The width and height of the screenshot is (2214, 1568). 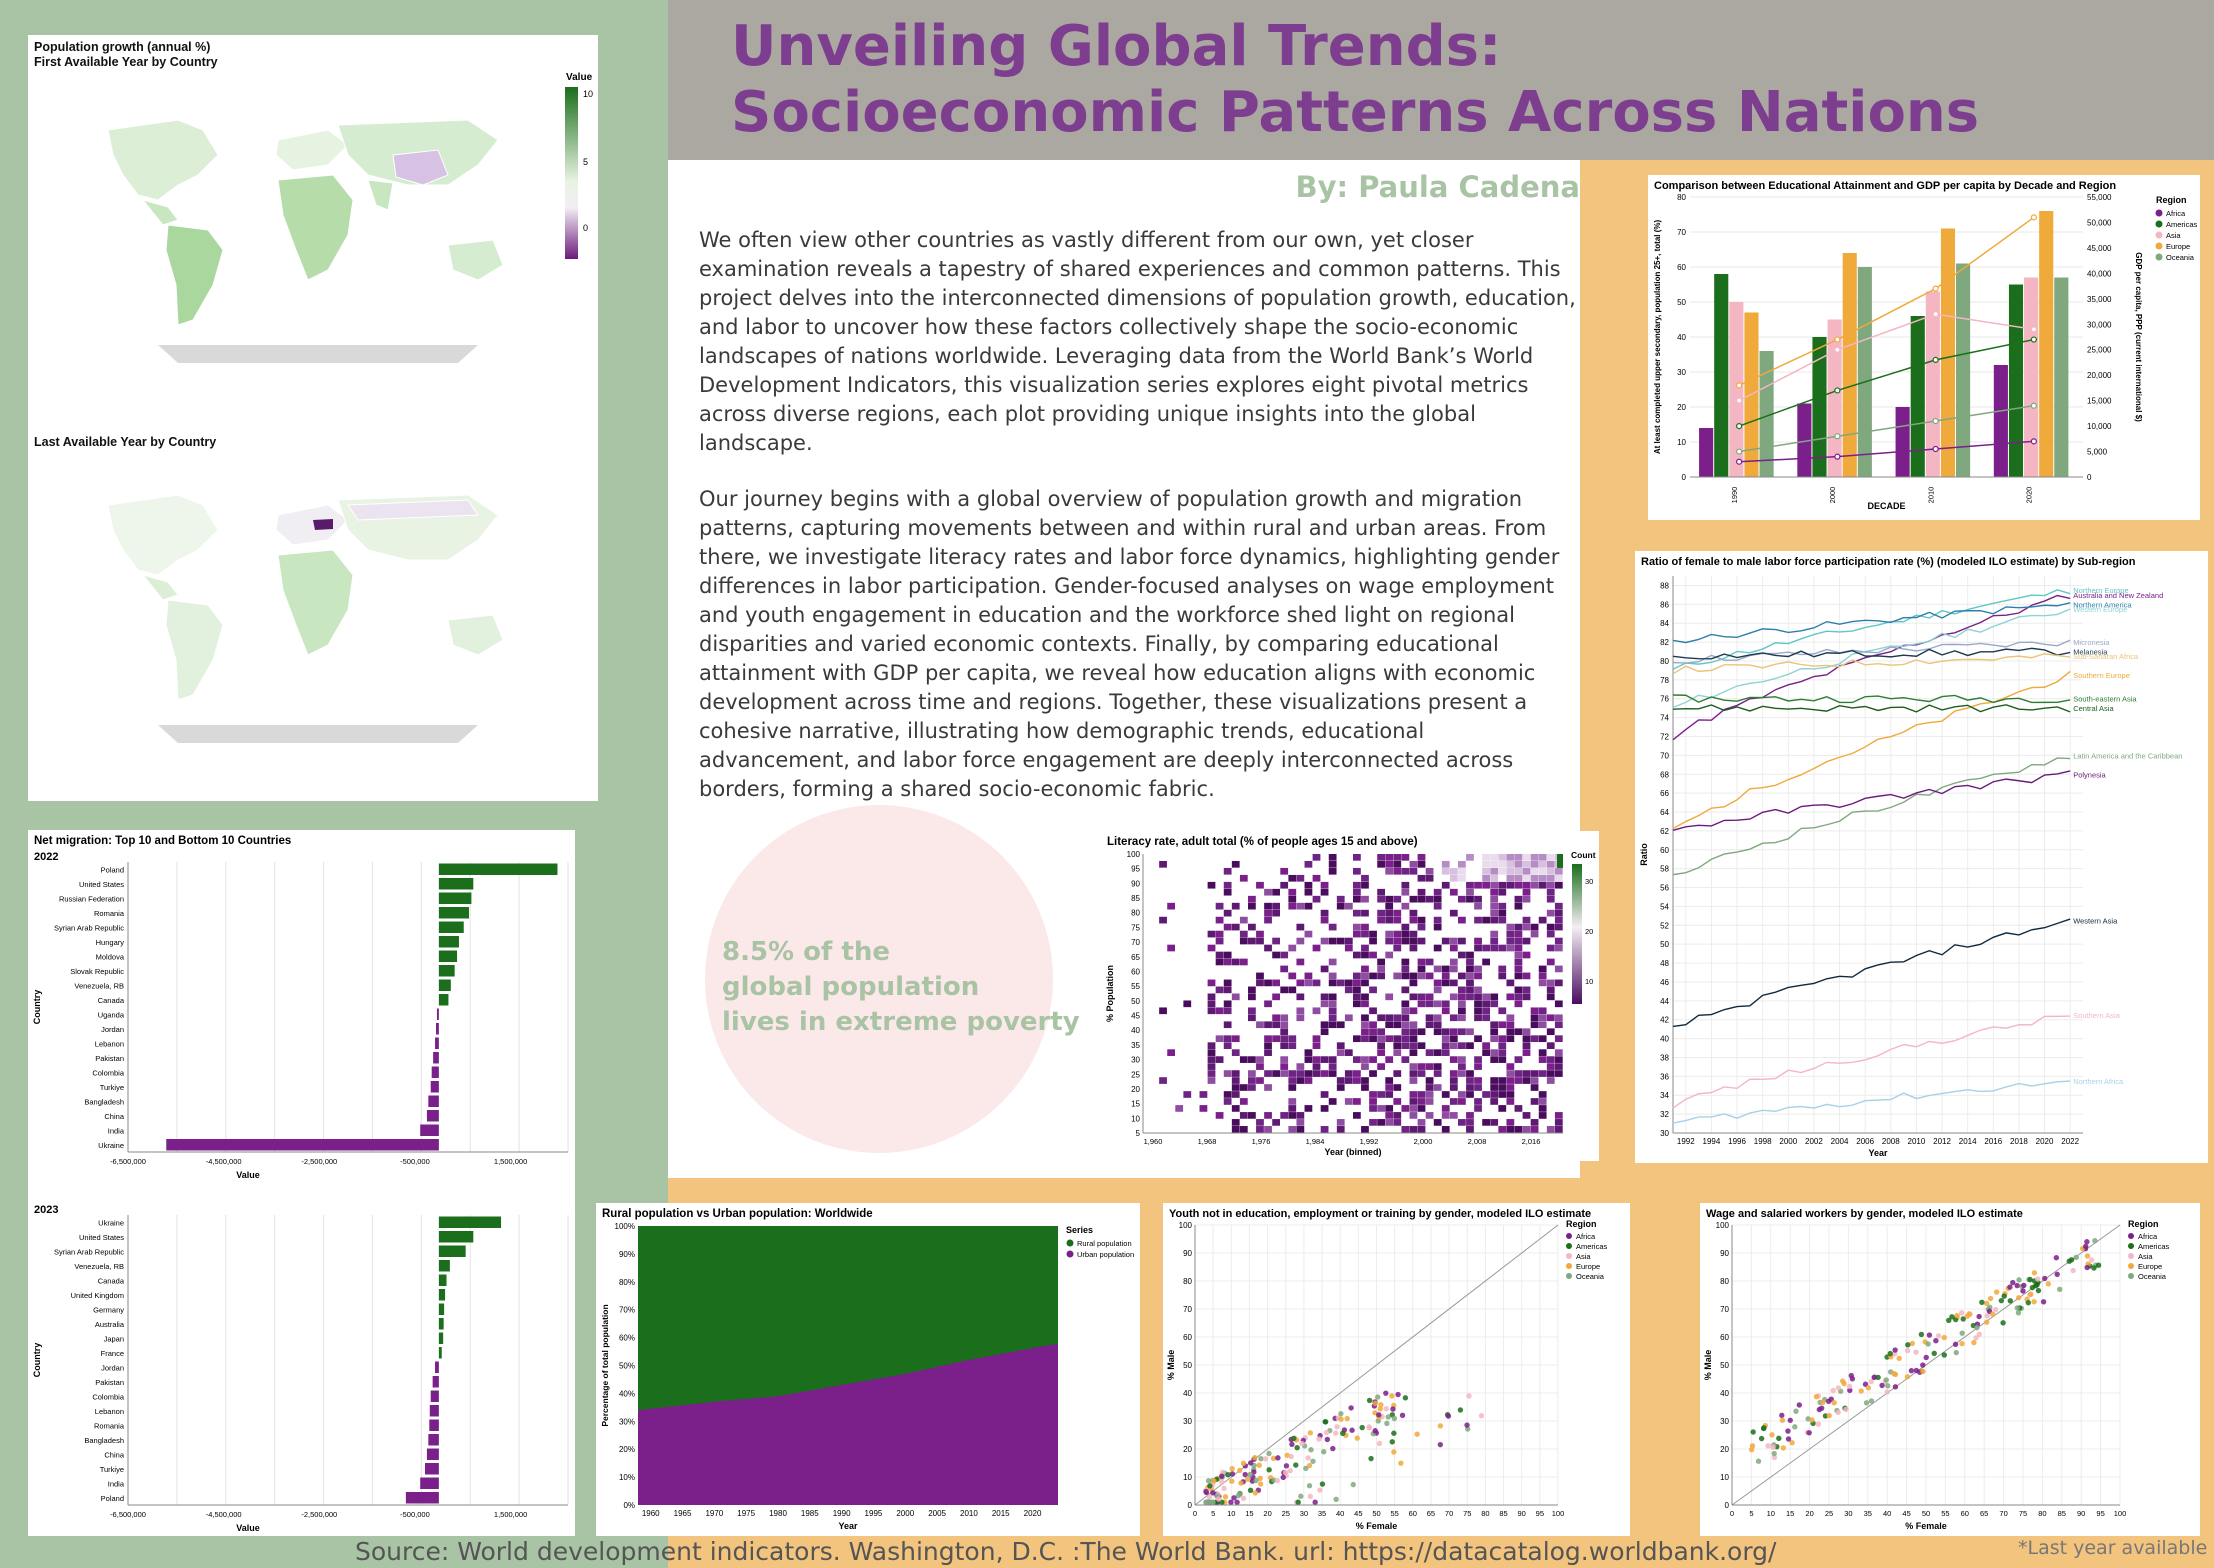 What do you see at coordinates (112, 1029) in the screenshot?
I see `migration-country-label: Jordan` at bounding box center [112, 1029].